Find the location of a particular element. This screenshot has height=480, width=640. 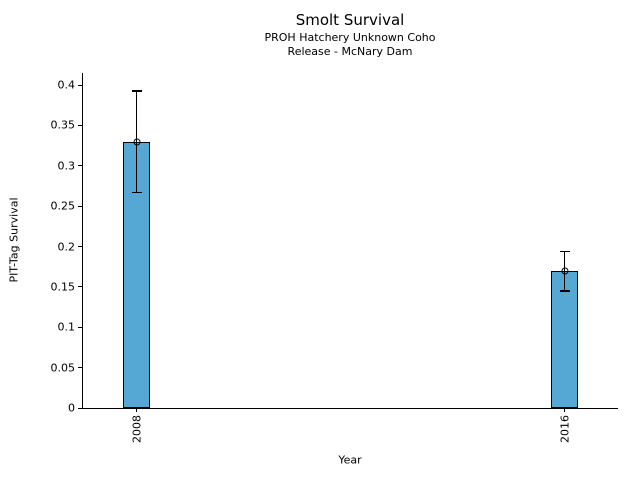

bar-2016 is located at coordinates (564, 339).